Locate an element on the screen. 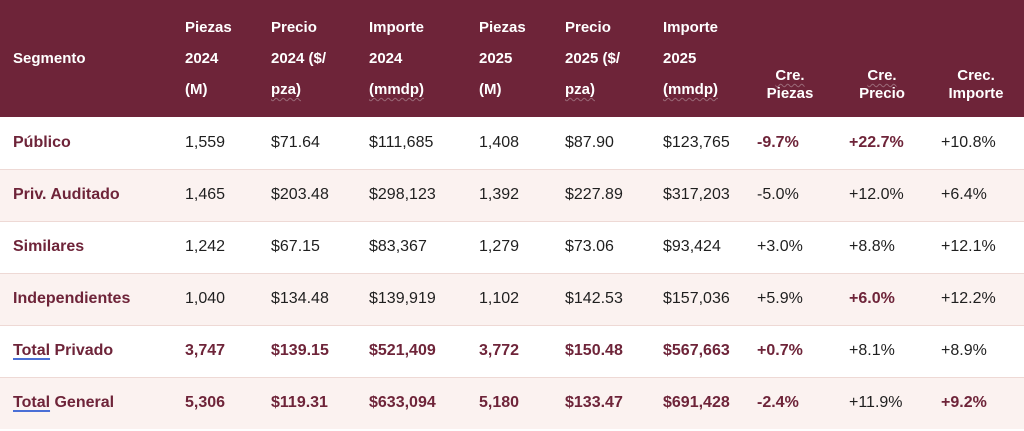  cell-cre-piezas: -9.7% is located at coordinates (778, 142).